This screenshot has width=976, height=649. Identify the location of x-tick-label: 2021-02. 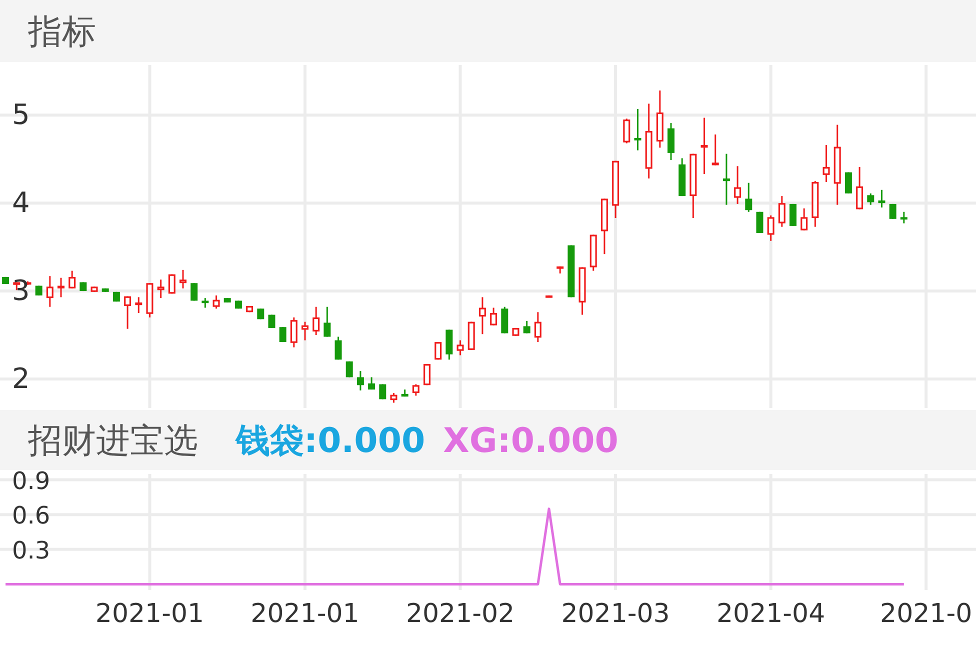
(460, 614).